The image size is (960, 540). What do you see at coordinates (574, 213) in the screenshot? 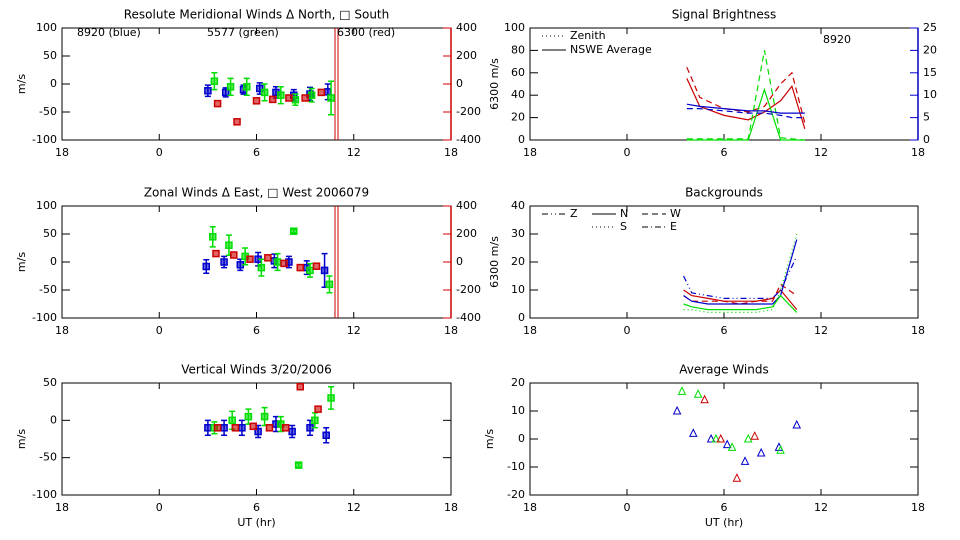
I see `legend-label: Z` at bounding box center [574, 213].